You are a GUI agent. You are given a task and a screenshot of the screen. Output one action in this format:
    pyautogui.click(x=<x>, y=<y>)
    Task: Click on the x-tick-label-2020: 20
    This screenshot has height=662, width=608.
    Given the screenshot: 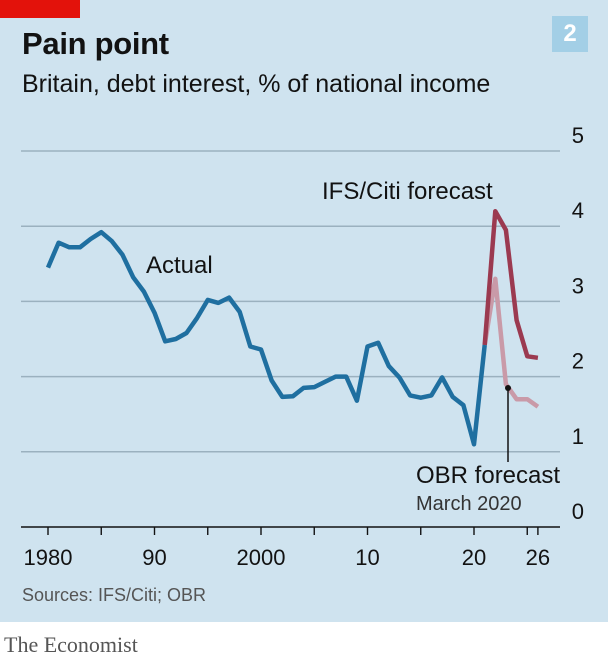 What is the action you would take?
    pyautogui.click(x=474, y=557)
    